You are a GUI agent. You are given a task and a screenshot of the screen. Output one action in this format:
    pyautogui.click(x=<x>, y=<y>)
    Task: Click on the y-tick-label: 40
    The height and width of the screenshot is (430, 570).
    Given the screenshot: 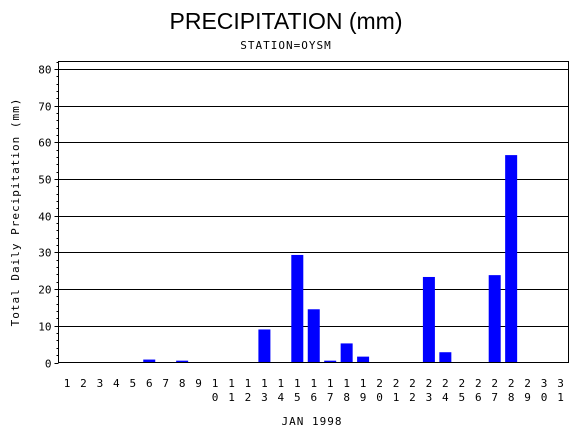 What is the action you would take?
    pyautogui.click(x=44, y=217)
    